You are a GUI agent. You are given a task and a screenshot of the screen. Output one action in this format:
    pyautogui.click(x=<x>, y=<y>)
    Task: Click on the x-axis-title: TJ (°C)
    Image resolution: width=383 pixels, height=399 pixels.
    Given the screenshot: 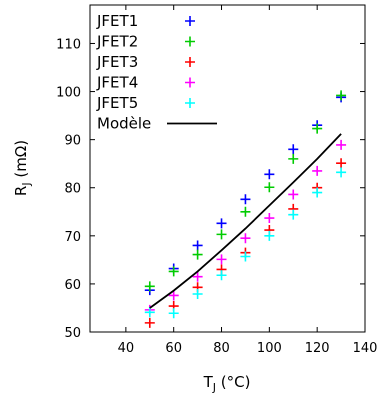 What is the action you would take?
    pyautogui.click(x=227, y=383)
    